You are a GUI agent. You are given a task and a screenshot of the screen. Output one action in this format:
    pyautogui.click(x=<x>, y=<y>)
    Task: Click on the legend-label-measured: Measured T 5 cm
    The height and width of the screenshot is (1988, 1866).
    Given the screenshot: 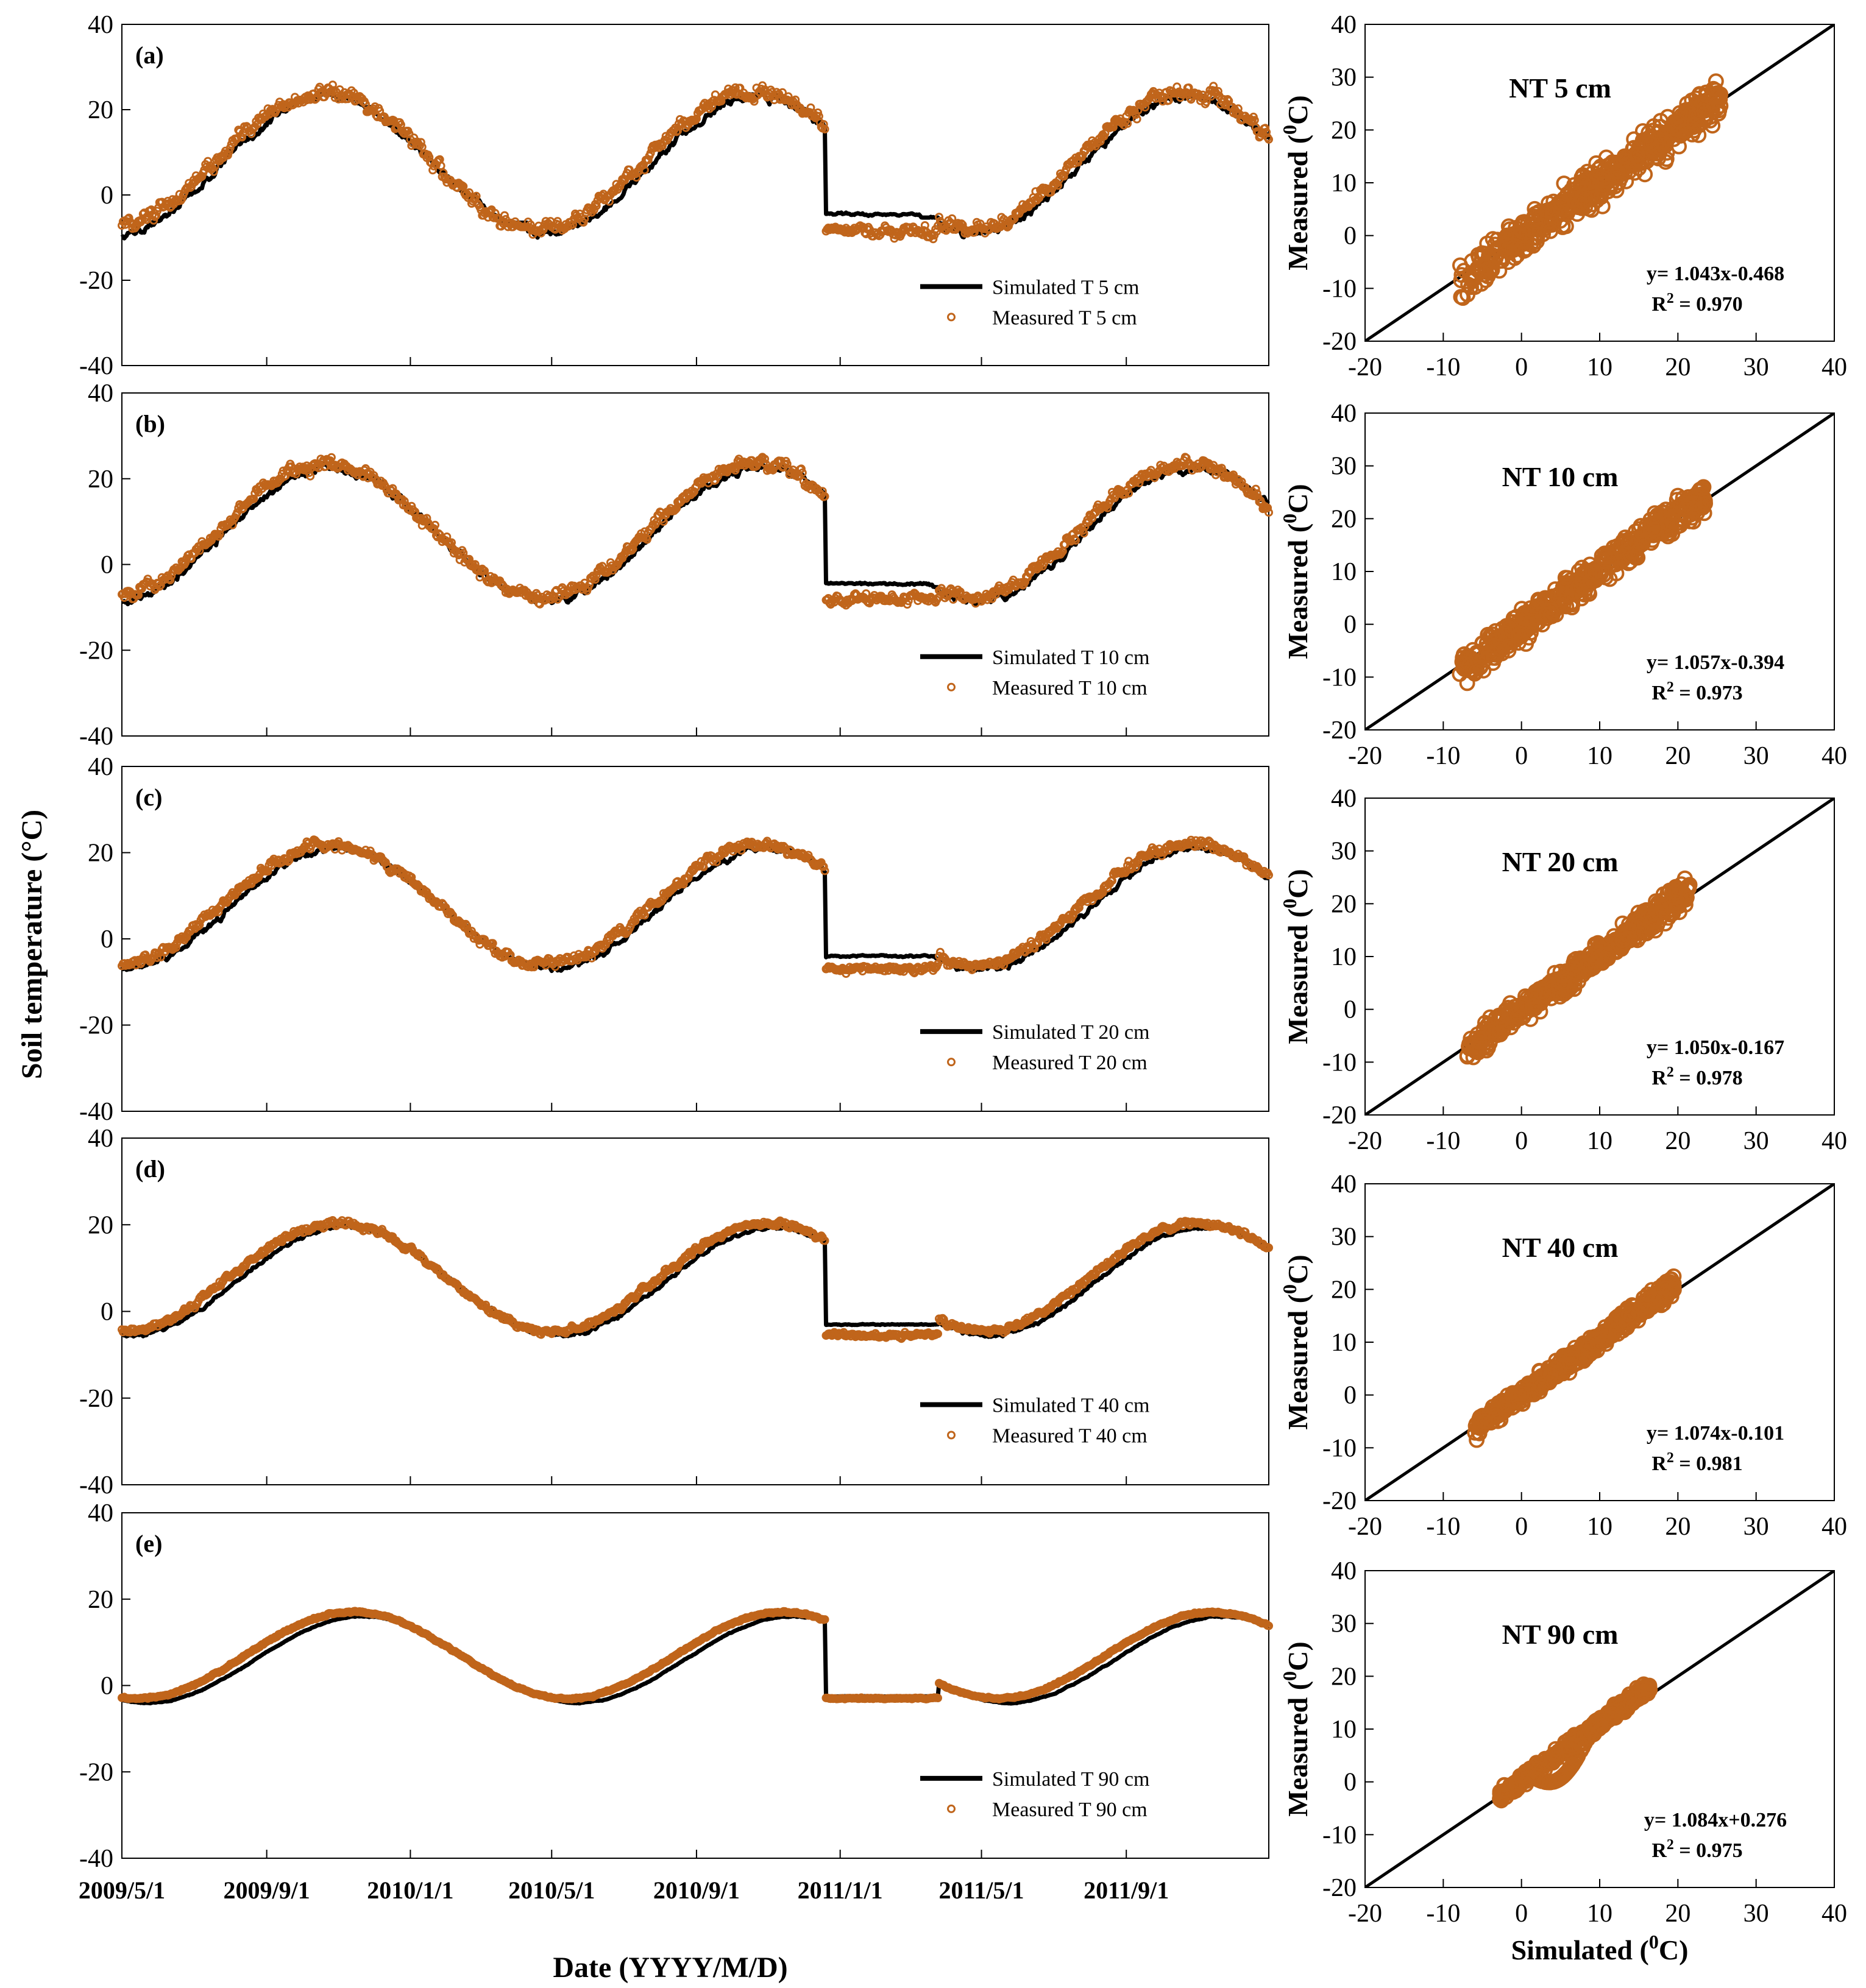 What is the action you would take?
    pyautogui.click(x=1064, y=317)
    